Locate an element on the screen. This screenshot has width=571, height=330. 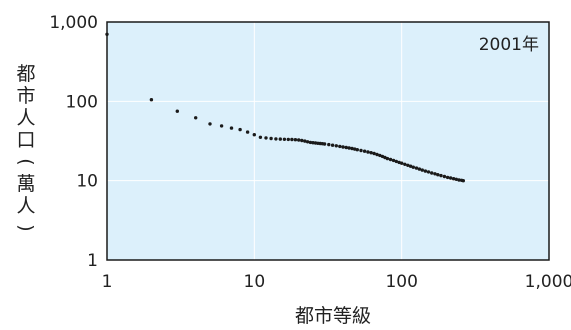
x-tick-label: 1 is located at coordinates (107, 282).